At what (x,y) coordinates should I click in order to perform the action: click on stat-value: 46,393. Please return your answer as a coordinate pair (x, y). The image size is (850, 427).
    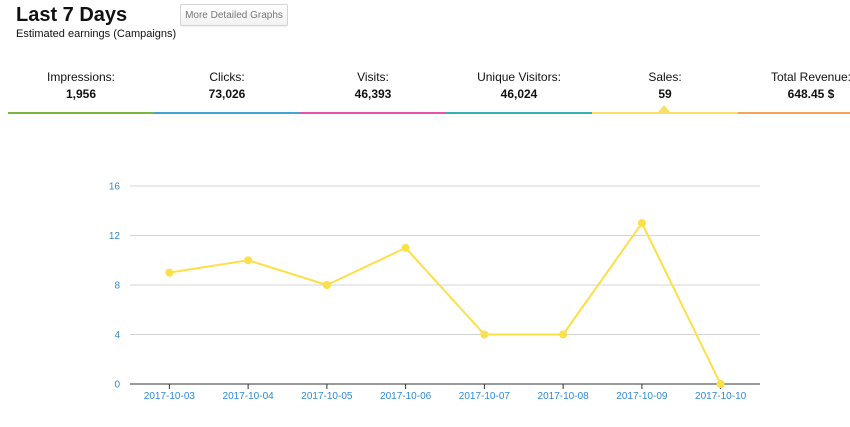
    Looking at the image, I should click on (373, 94).